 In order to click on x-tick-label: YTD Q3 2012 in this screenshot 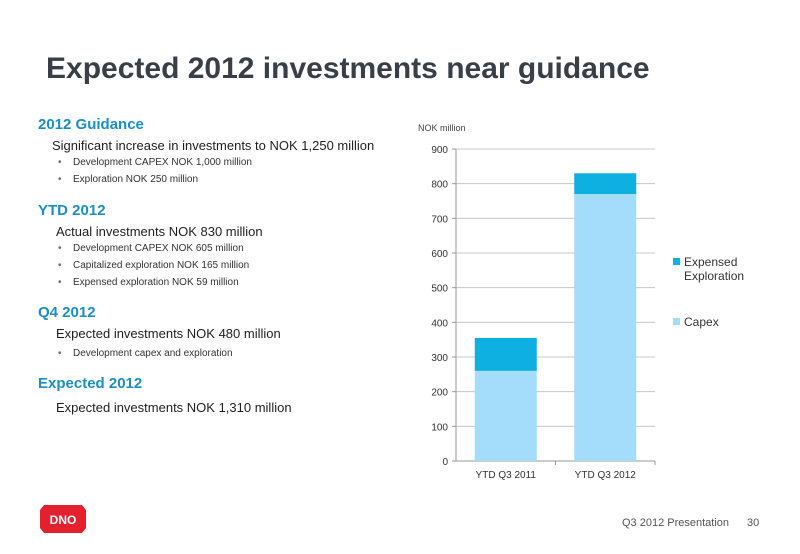, I will do `click(606, 475)`.